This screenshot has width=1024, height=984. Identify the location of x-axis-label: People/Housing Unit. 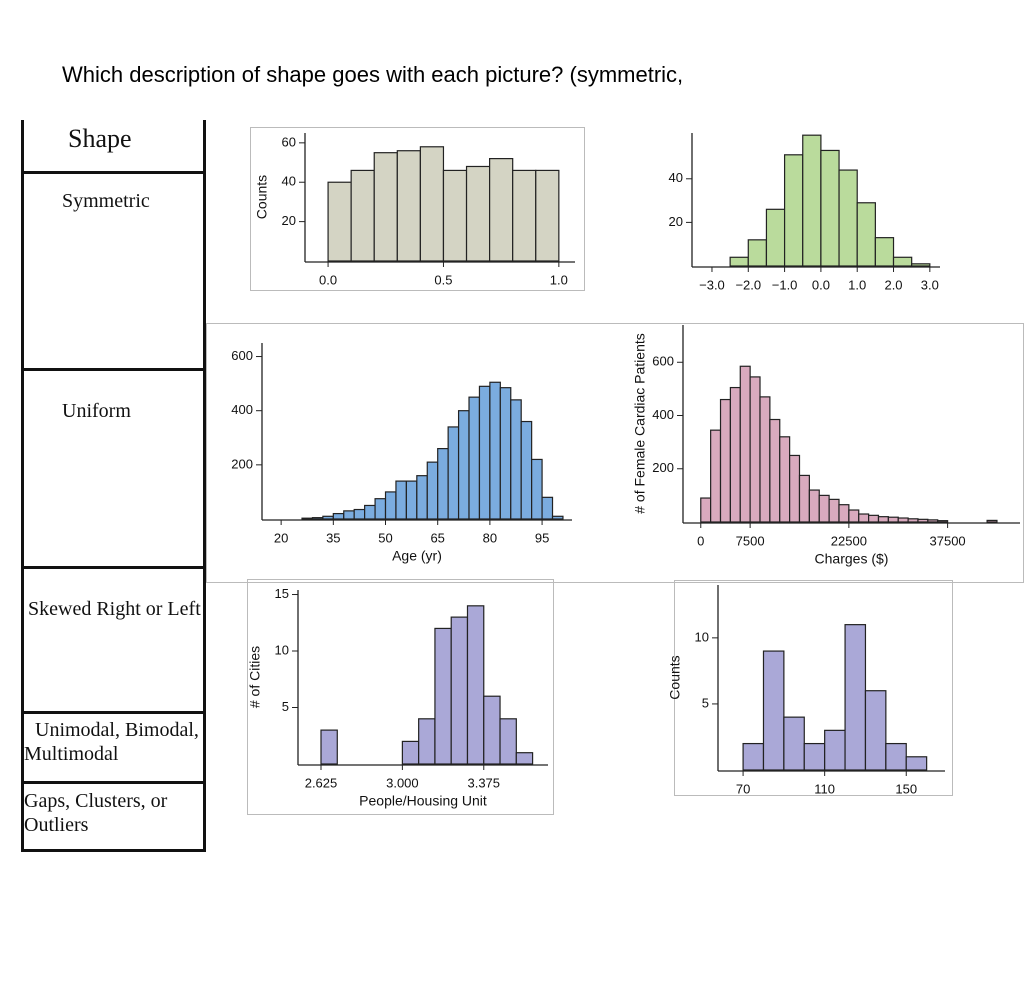
(423, 801).